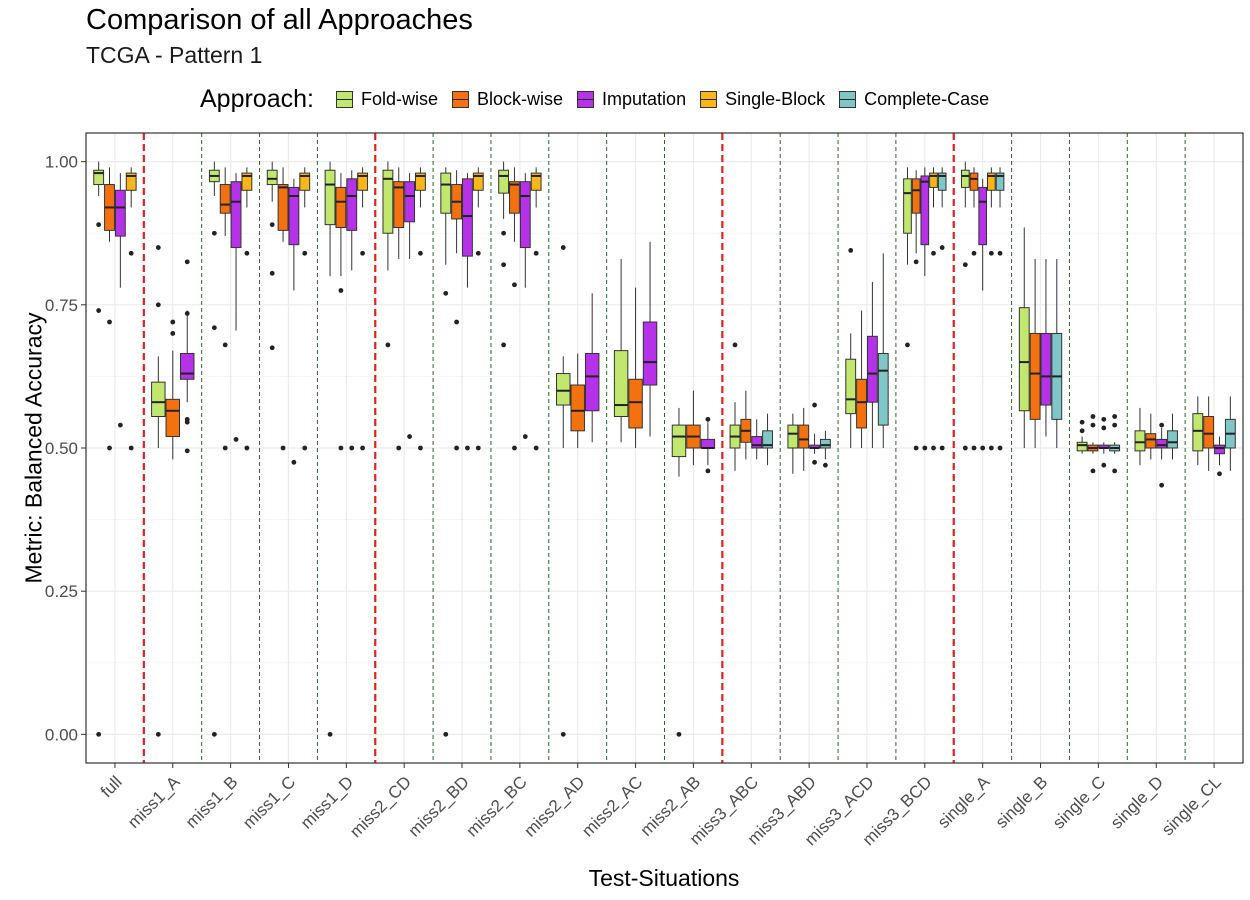 The width and height of the screenshot is (1250, 900). Describe the element at coordinates (496, 806) in the screenshot. I see `x-tick-label: miss2_BC` at that location.